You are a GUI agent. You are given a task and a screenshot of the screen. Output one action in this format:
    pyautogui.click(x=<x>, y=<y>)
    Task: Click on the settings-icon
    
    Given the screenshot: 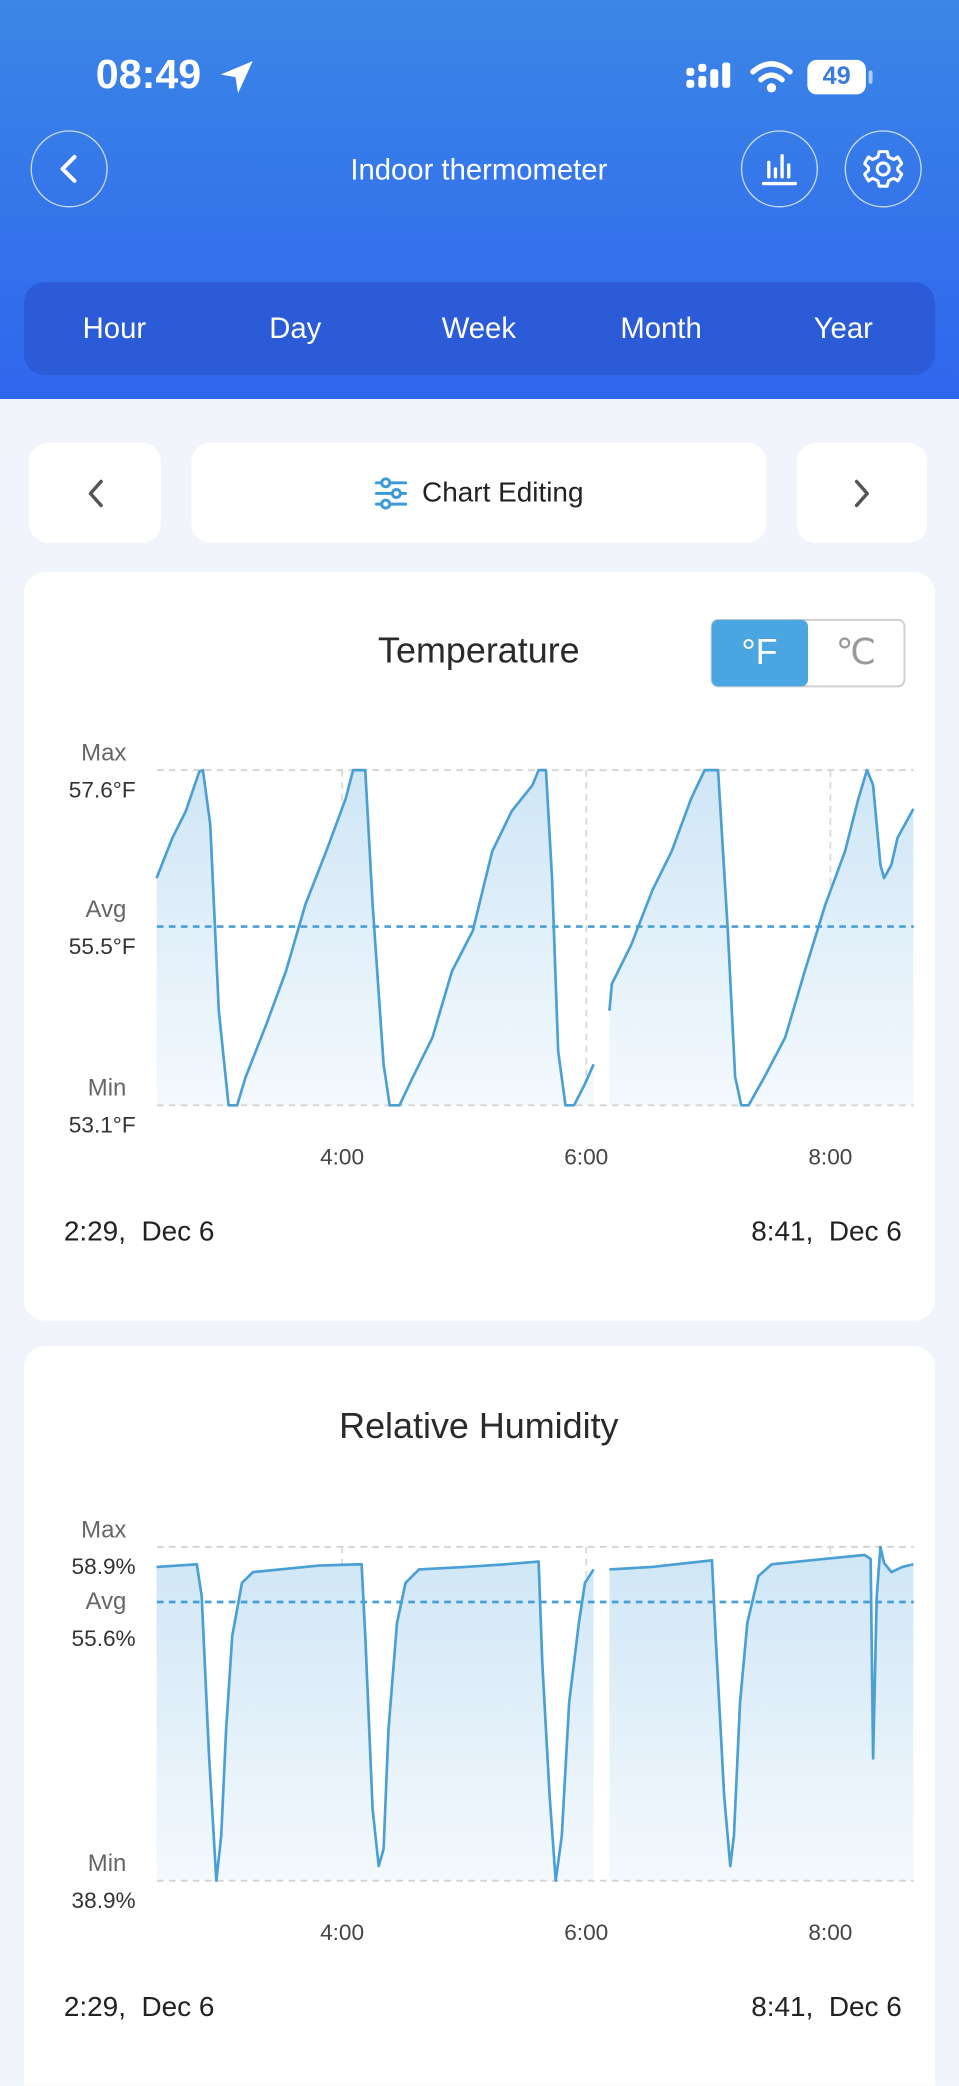 What is the action you would take?
    pyautogui.click(x=883, y=169)
    